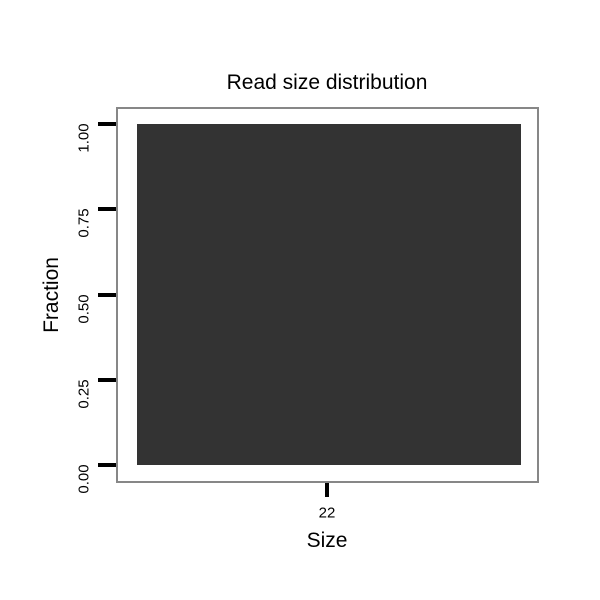 The width and height of the screenshot is (600, 600). Describe the element at coordinates (84, 394) in the screenshot. I see `y-axis-tick-label: 0.25` at that location.